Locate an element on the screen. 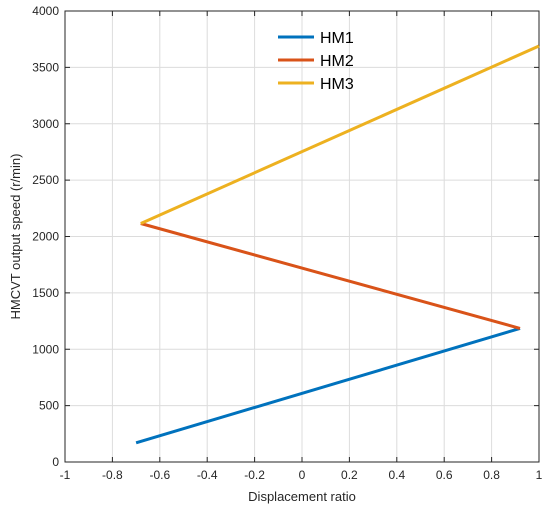 This screenshot has height=512, width=550. y-tick-label: 3000 is located at coordinates (45, 124).